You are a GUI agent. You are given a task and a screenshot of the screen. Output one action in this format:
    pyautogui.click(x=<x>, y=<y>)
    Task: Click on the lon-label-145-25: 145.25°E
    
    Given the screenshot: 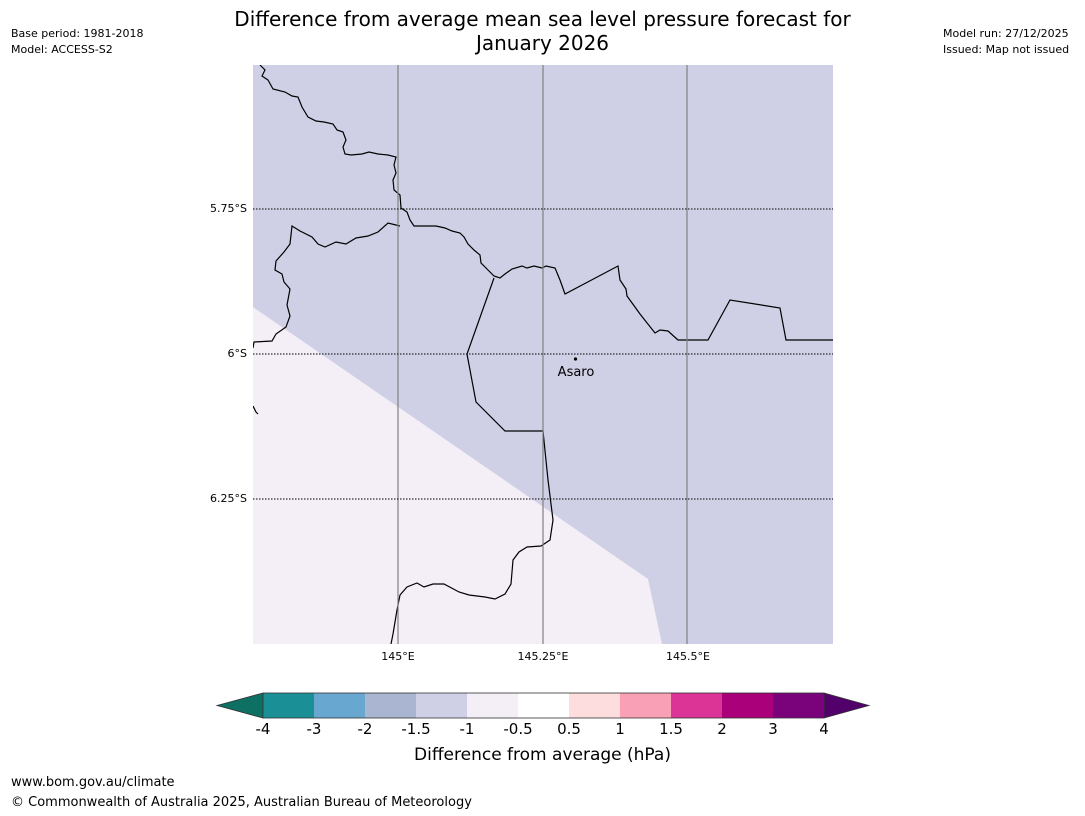 What is the action you would take?
    pyautogui.click(x=543, y=656)
    